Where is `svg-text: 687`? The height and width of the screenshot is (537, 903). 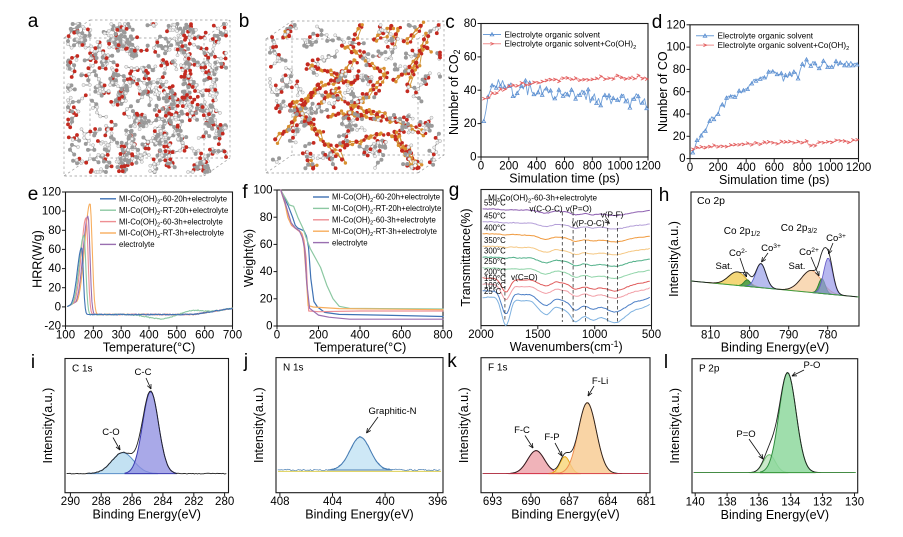
svg-text: 687 is located at coordinates (569, 502).